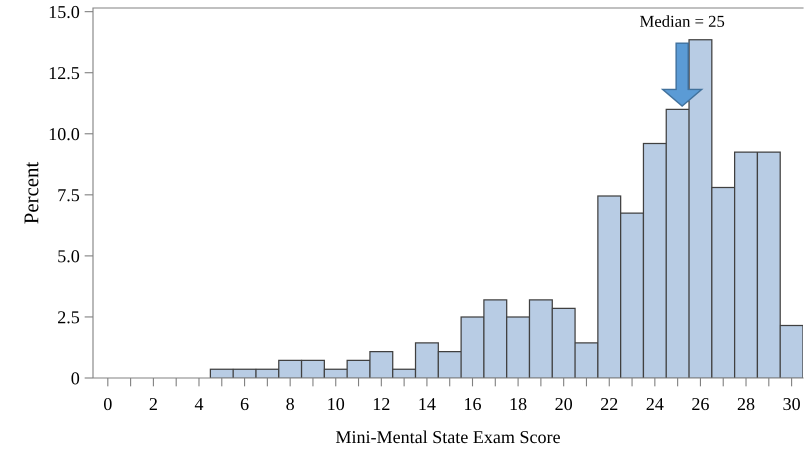 The width and height of the screenshot is (804, 456). Describe the element at coordinates (609, 404) in the screenshot. I see `x-tick-label: 22` at that location.